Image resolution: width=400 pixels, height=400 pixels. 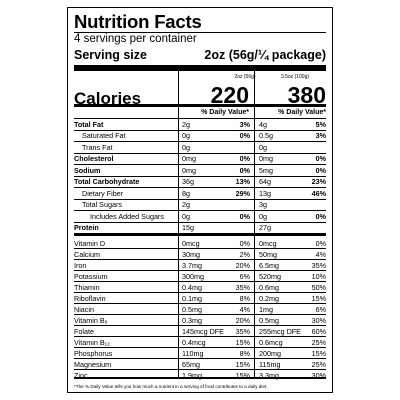 I want to click on vitamin-dv-100g: 30%, so click(x=318, y=375).